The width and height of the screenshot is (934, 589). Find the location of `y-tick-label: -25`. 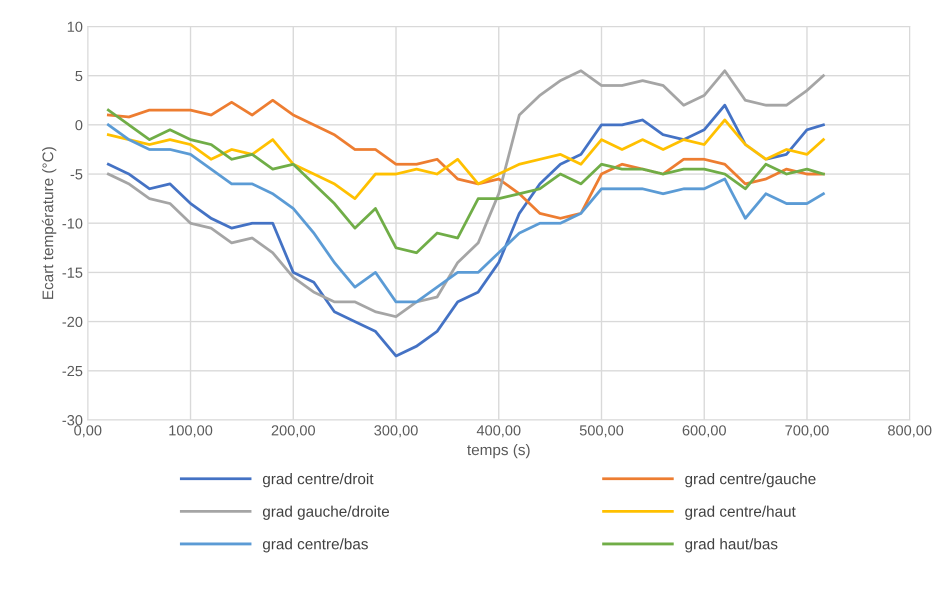

y-tick-label: -25 is located at coordinates (72, 371).